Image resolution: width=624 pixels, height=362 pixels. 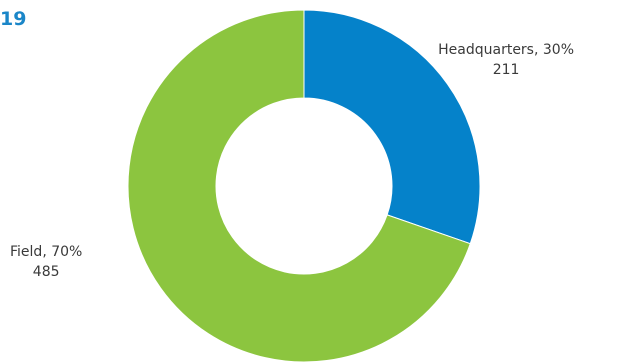 I want to click on slice-label-headquarters-value: 211, so click(x=506, y=70).